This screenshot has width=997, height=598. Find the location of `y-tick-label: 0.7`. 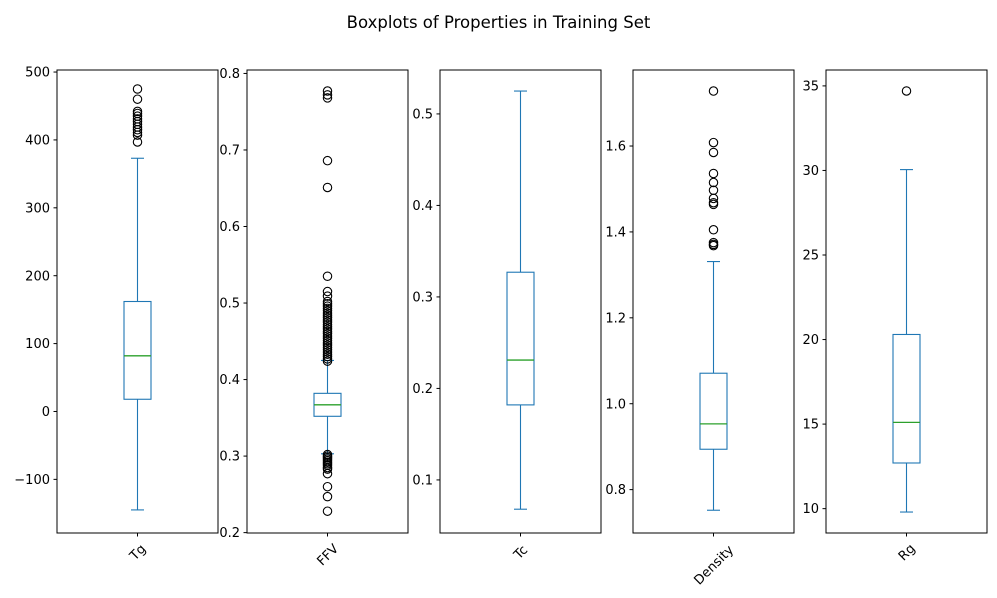

y-tick-label: 0.7 is located at coordinates (229, 151).